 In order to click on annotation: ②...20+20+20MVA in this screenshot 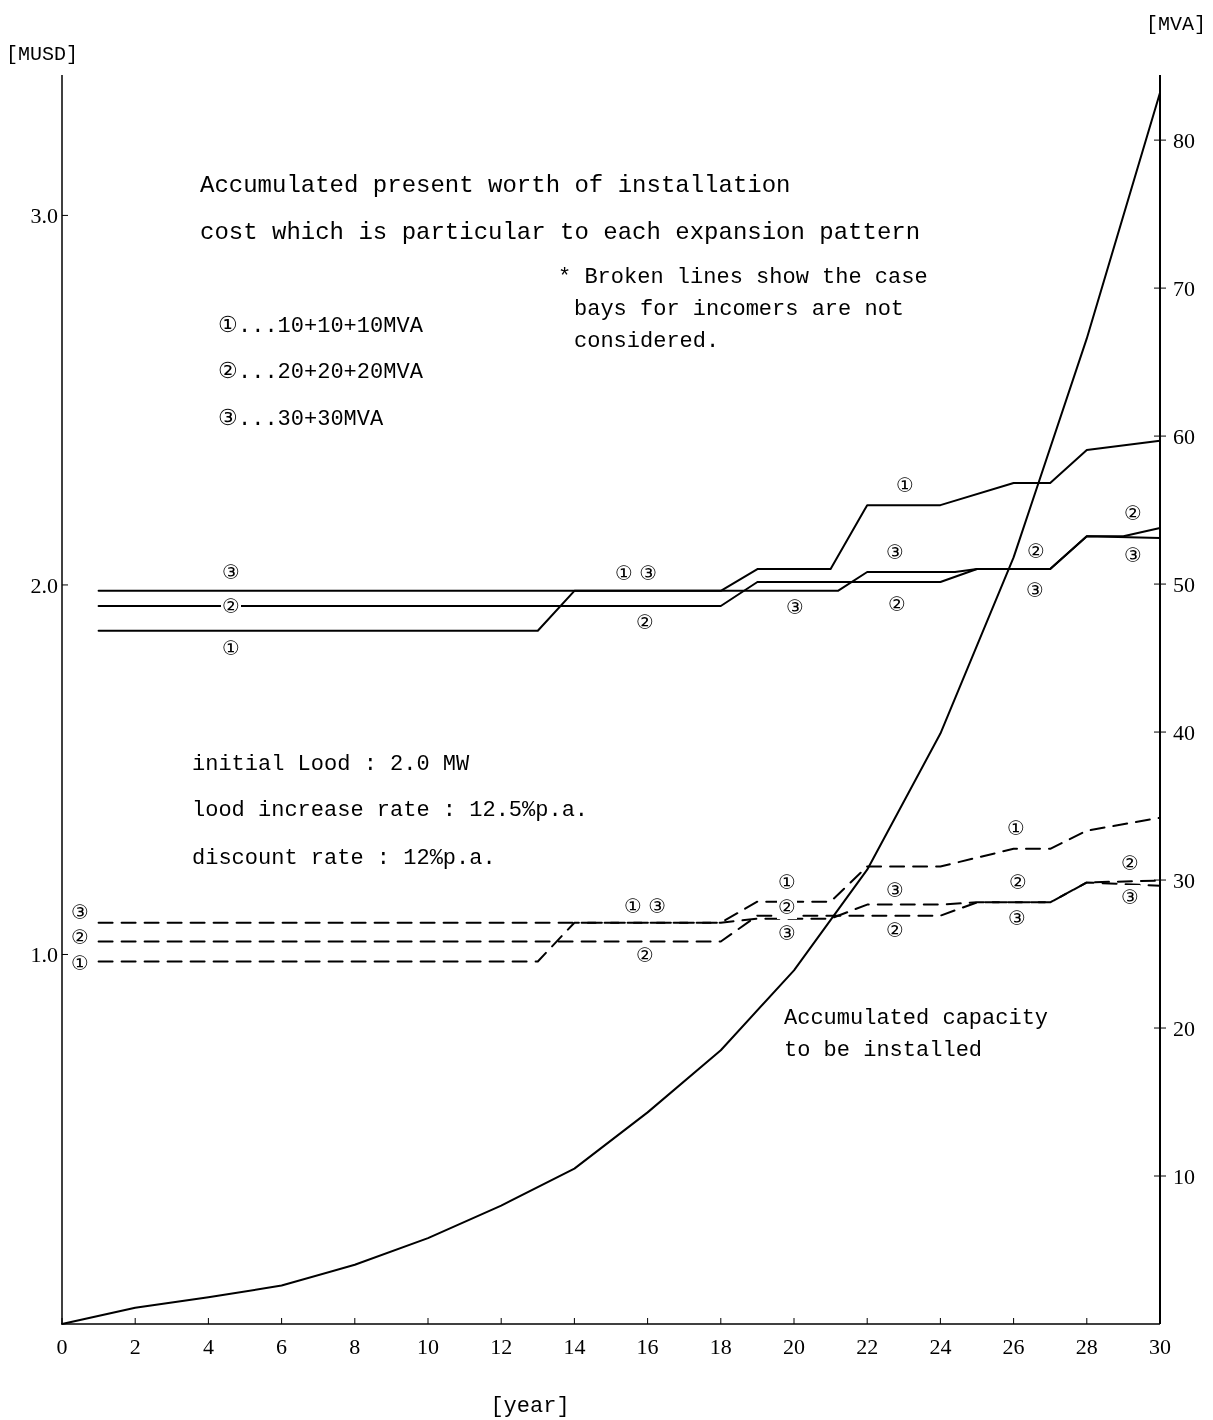, I will do `click(321, 372)`.